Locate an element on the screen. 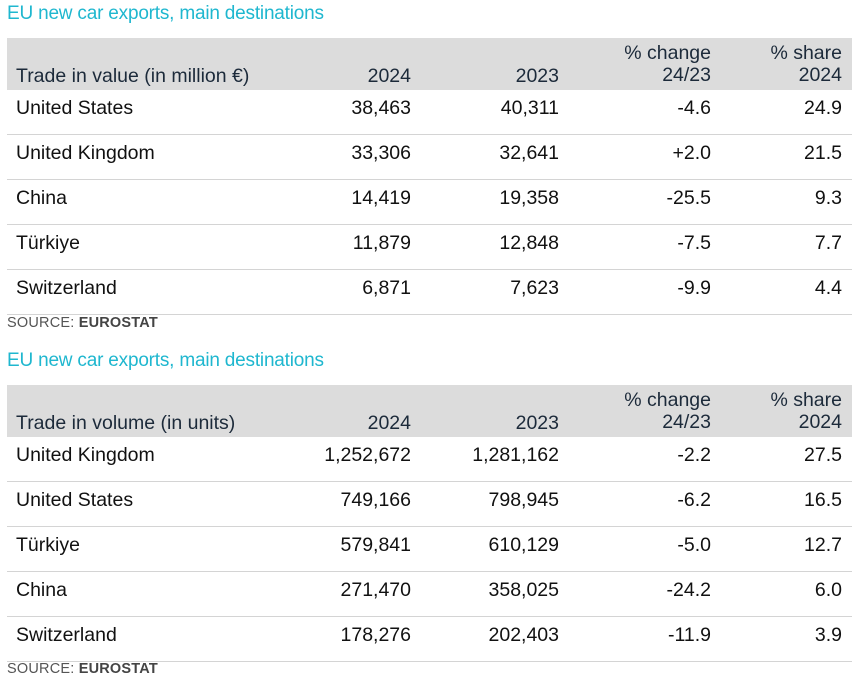 The height and width of the screenshot is (683, 856). volume-2023-cell: 798,945 is located at coordinates (524, 500).